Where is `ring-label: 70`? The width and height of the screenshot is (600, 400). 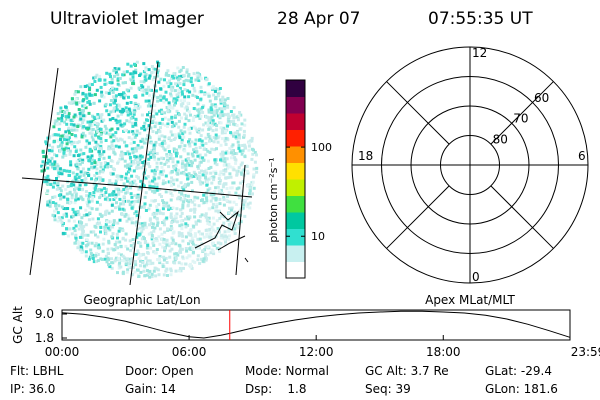 ring-label: 70 is located at coordinates (520, 119).